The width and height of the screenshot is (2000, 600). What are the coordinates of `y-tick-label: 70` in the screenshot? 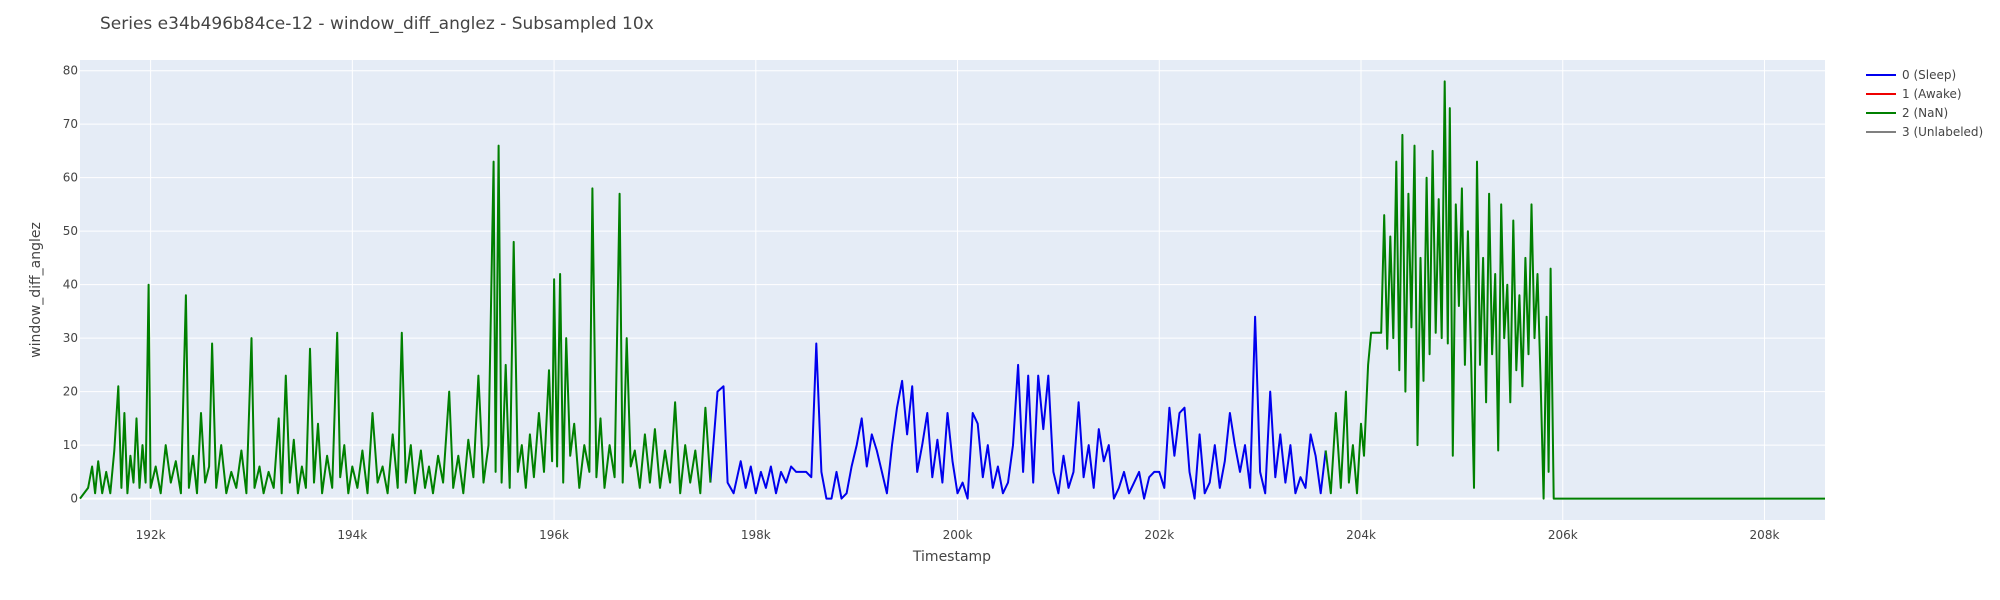 It's located at (70, 124).